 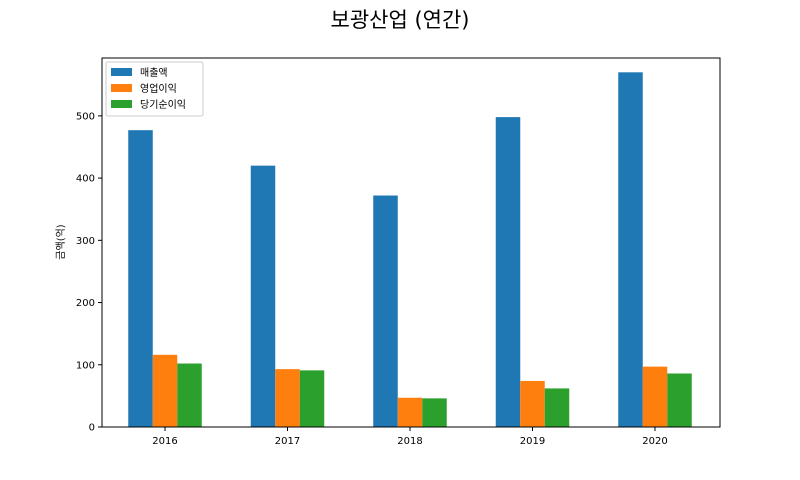 I want to click on x-tick-label: 2016, so click(x=164, y=441).